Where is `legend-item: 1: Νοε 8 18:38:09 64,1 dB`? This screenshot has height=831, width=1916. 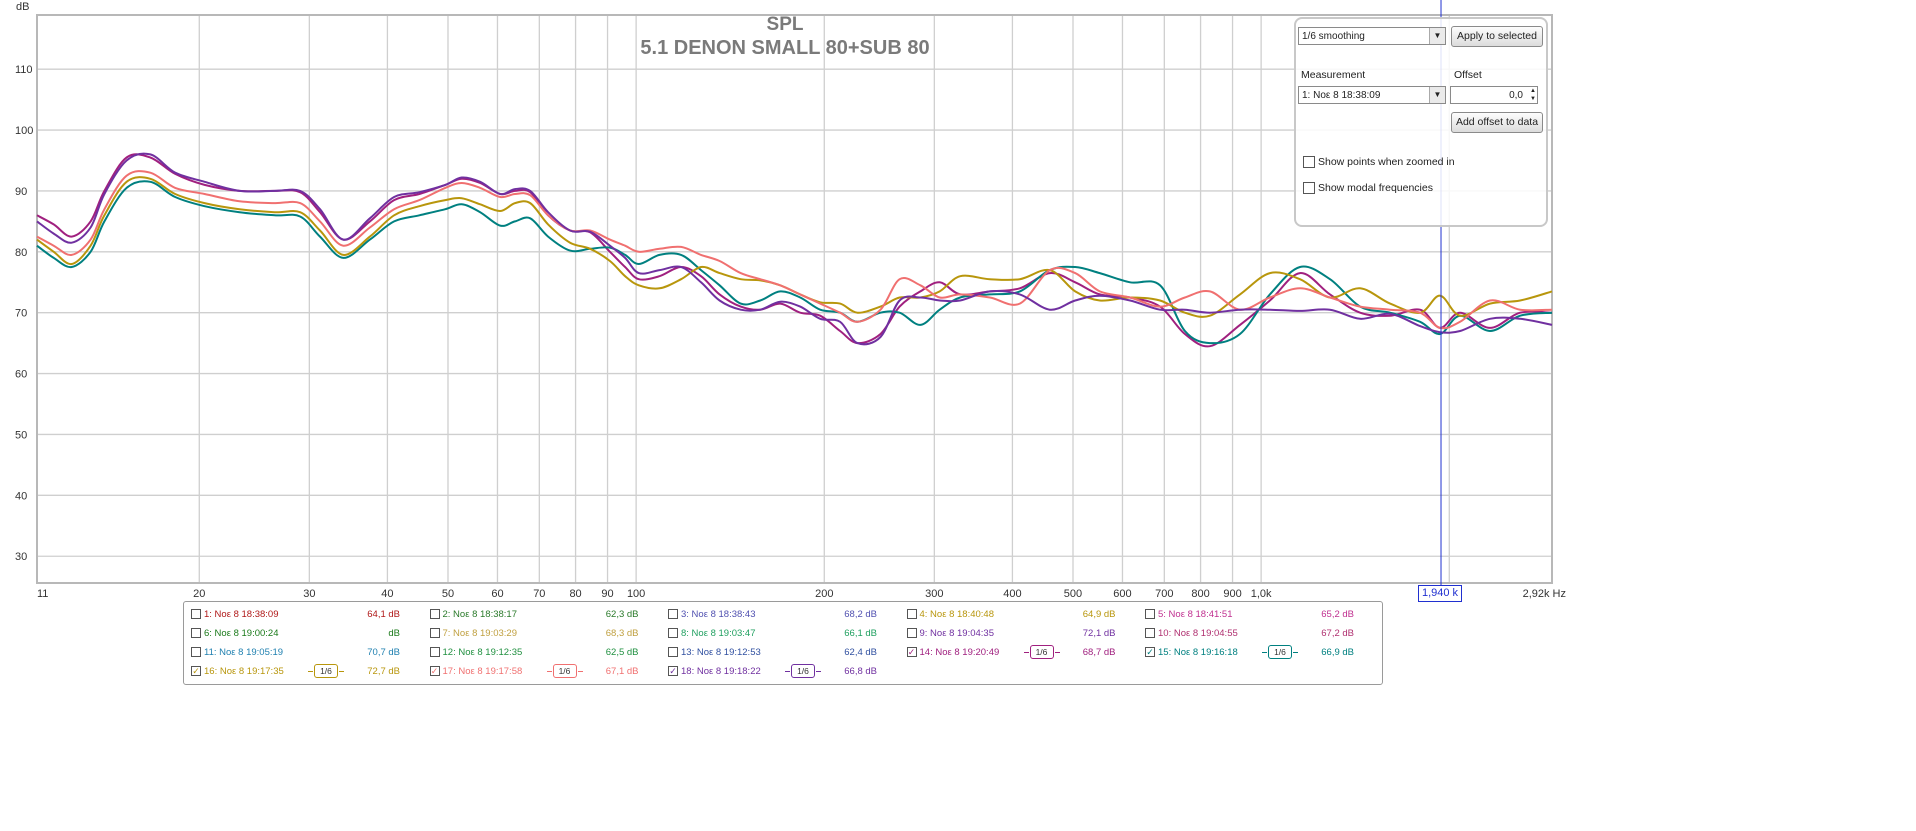
legend-item: 1: Νοε 8 18:38:09 64,1 dB is located at coordinates (304, 614).